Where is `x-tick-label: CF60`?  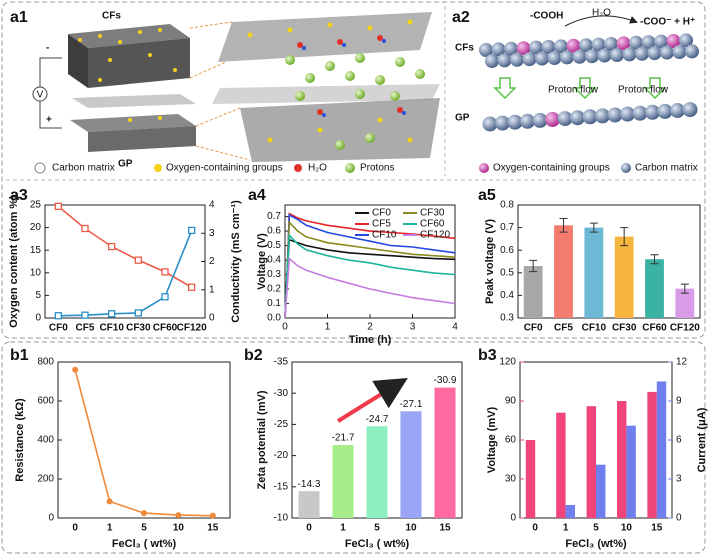 x-tick-label: CF60 is located at coordinates (165, 328).